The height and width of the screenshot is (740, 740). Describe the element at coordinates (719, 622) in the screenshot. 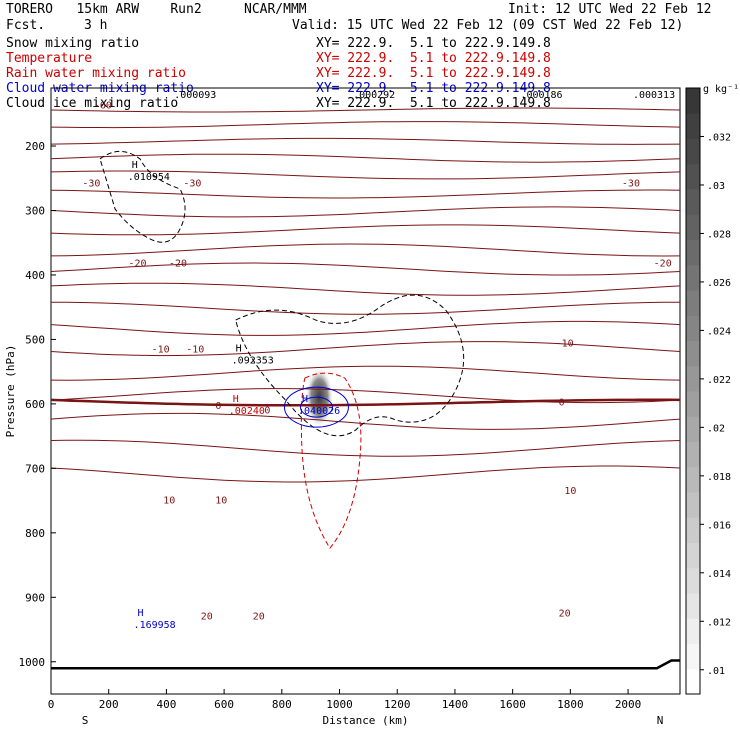

I see `colorbar-tick-label: .012` at that location.